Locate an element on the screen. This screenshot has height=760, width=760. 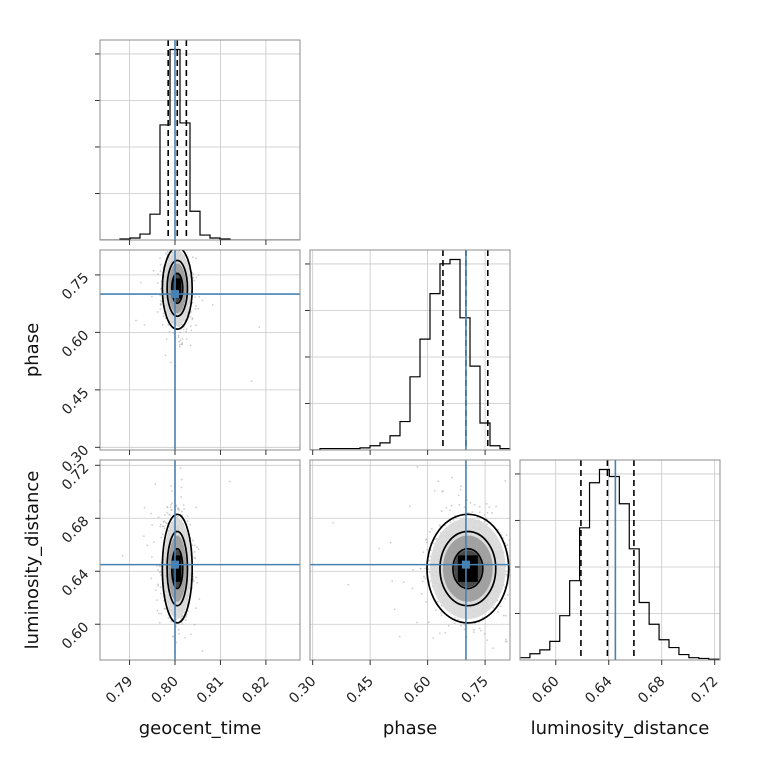
scatter-panel-luminosity_distance-vs-geocent_time: 0.79 0.80 0.81 0.820.600.640.680.72 is located at coordinates (180, 583).